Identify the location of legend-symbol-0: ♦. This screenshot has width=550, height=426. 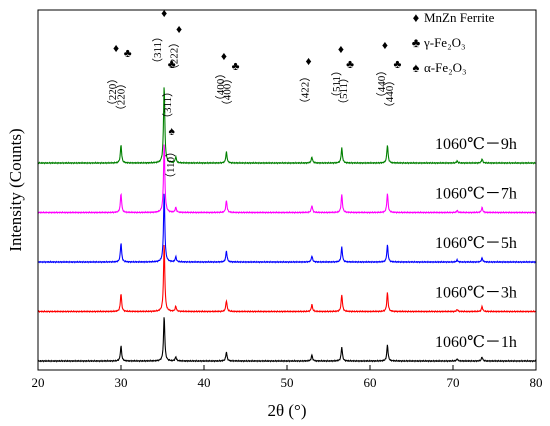
(416, 17).